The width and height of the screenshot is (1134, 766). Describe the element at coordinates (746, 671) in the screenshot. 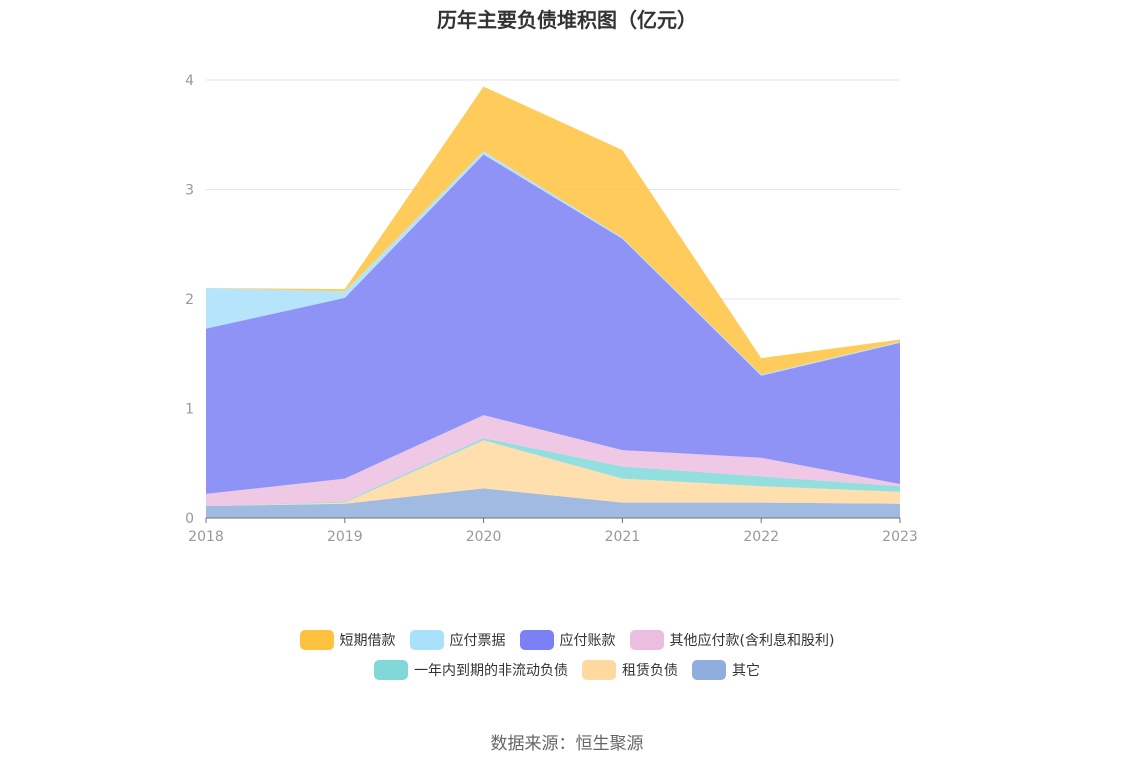

I see `legend-label: 其它` at that location.